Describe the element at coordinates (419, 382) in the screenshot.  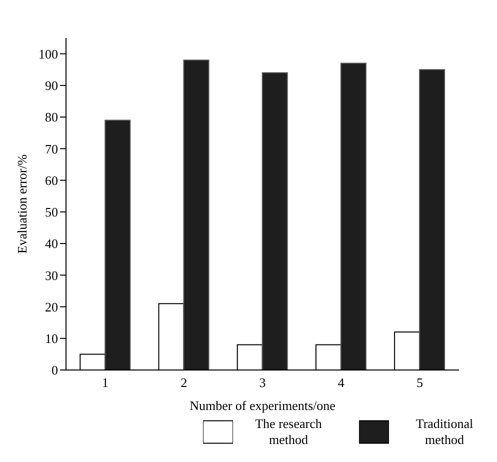
I see `x-tick-label: 5` at that location.